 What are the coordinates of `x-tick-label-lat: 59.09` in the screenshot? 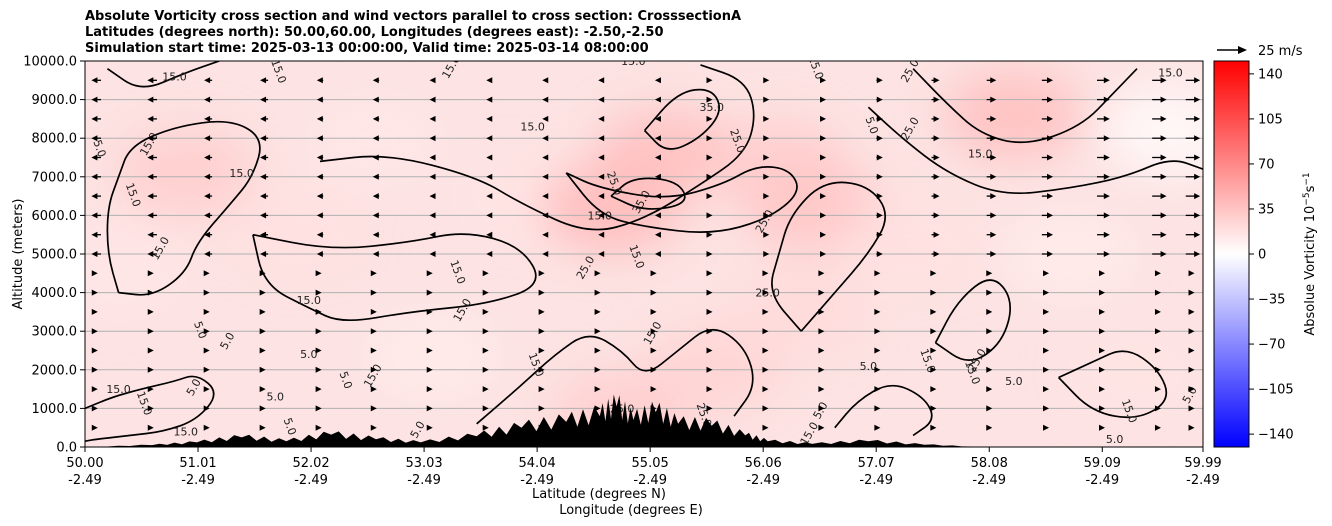 It's located at (1102, 463).